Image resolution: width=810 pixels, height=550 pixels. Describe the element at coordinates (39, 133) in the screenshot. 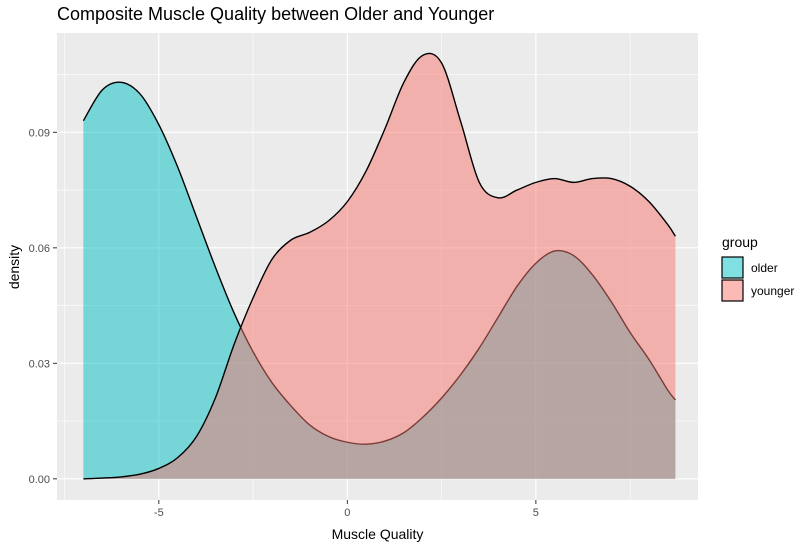

I see `y-tick-label: 0.09` at that location.